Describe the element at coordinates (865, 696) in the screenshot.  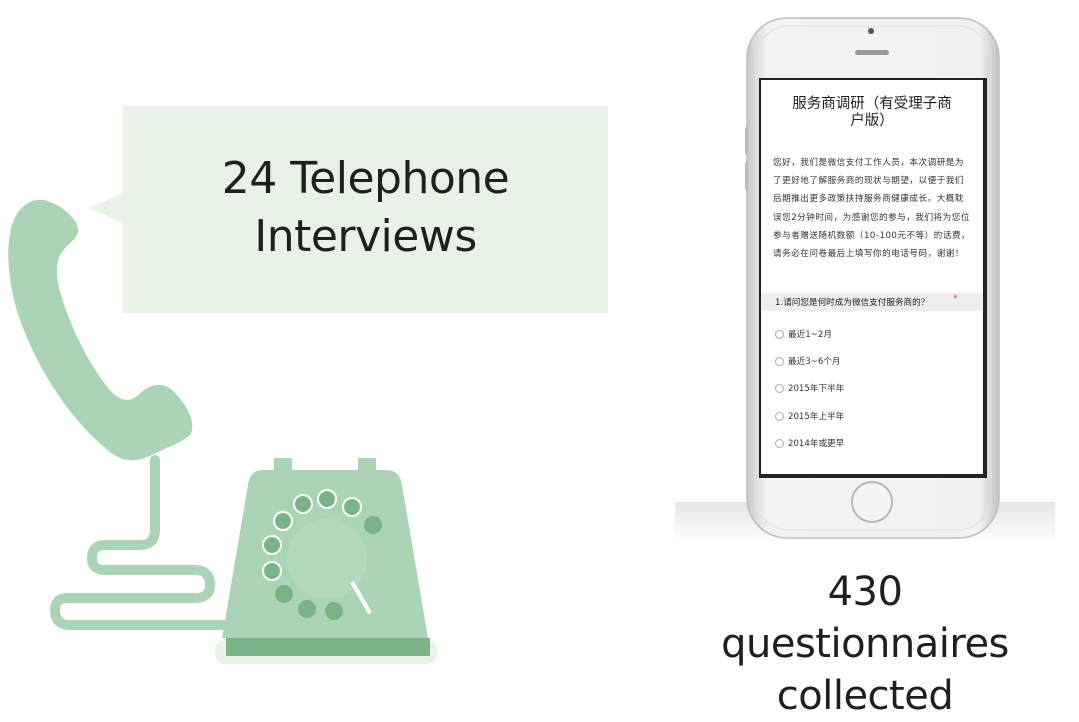
I see `caption-line-2: collected` at that location.